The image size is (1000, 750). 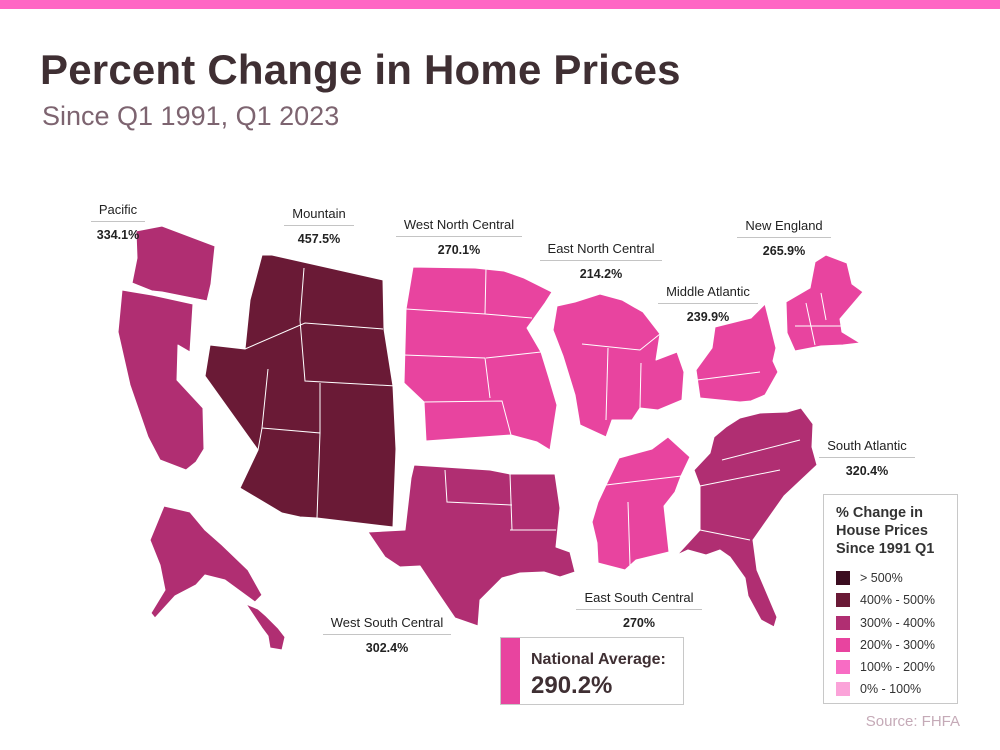 I want to click on national-average-box: National Average: 290.2%, so click(x=592, y=671).